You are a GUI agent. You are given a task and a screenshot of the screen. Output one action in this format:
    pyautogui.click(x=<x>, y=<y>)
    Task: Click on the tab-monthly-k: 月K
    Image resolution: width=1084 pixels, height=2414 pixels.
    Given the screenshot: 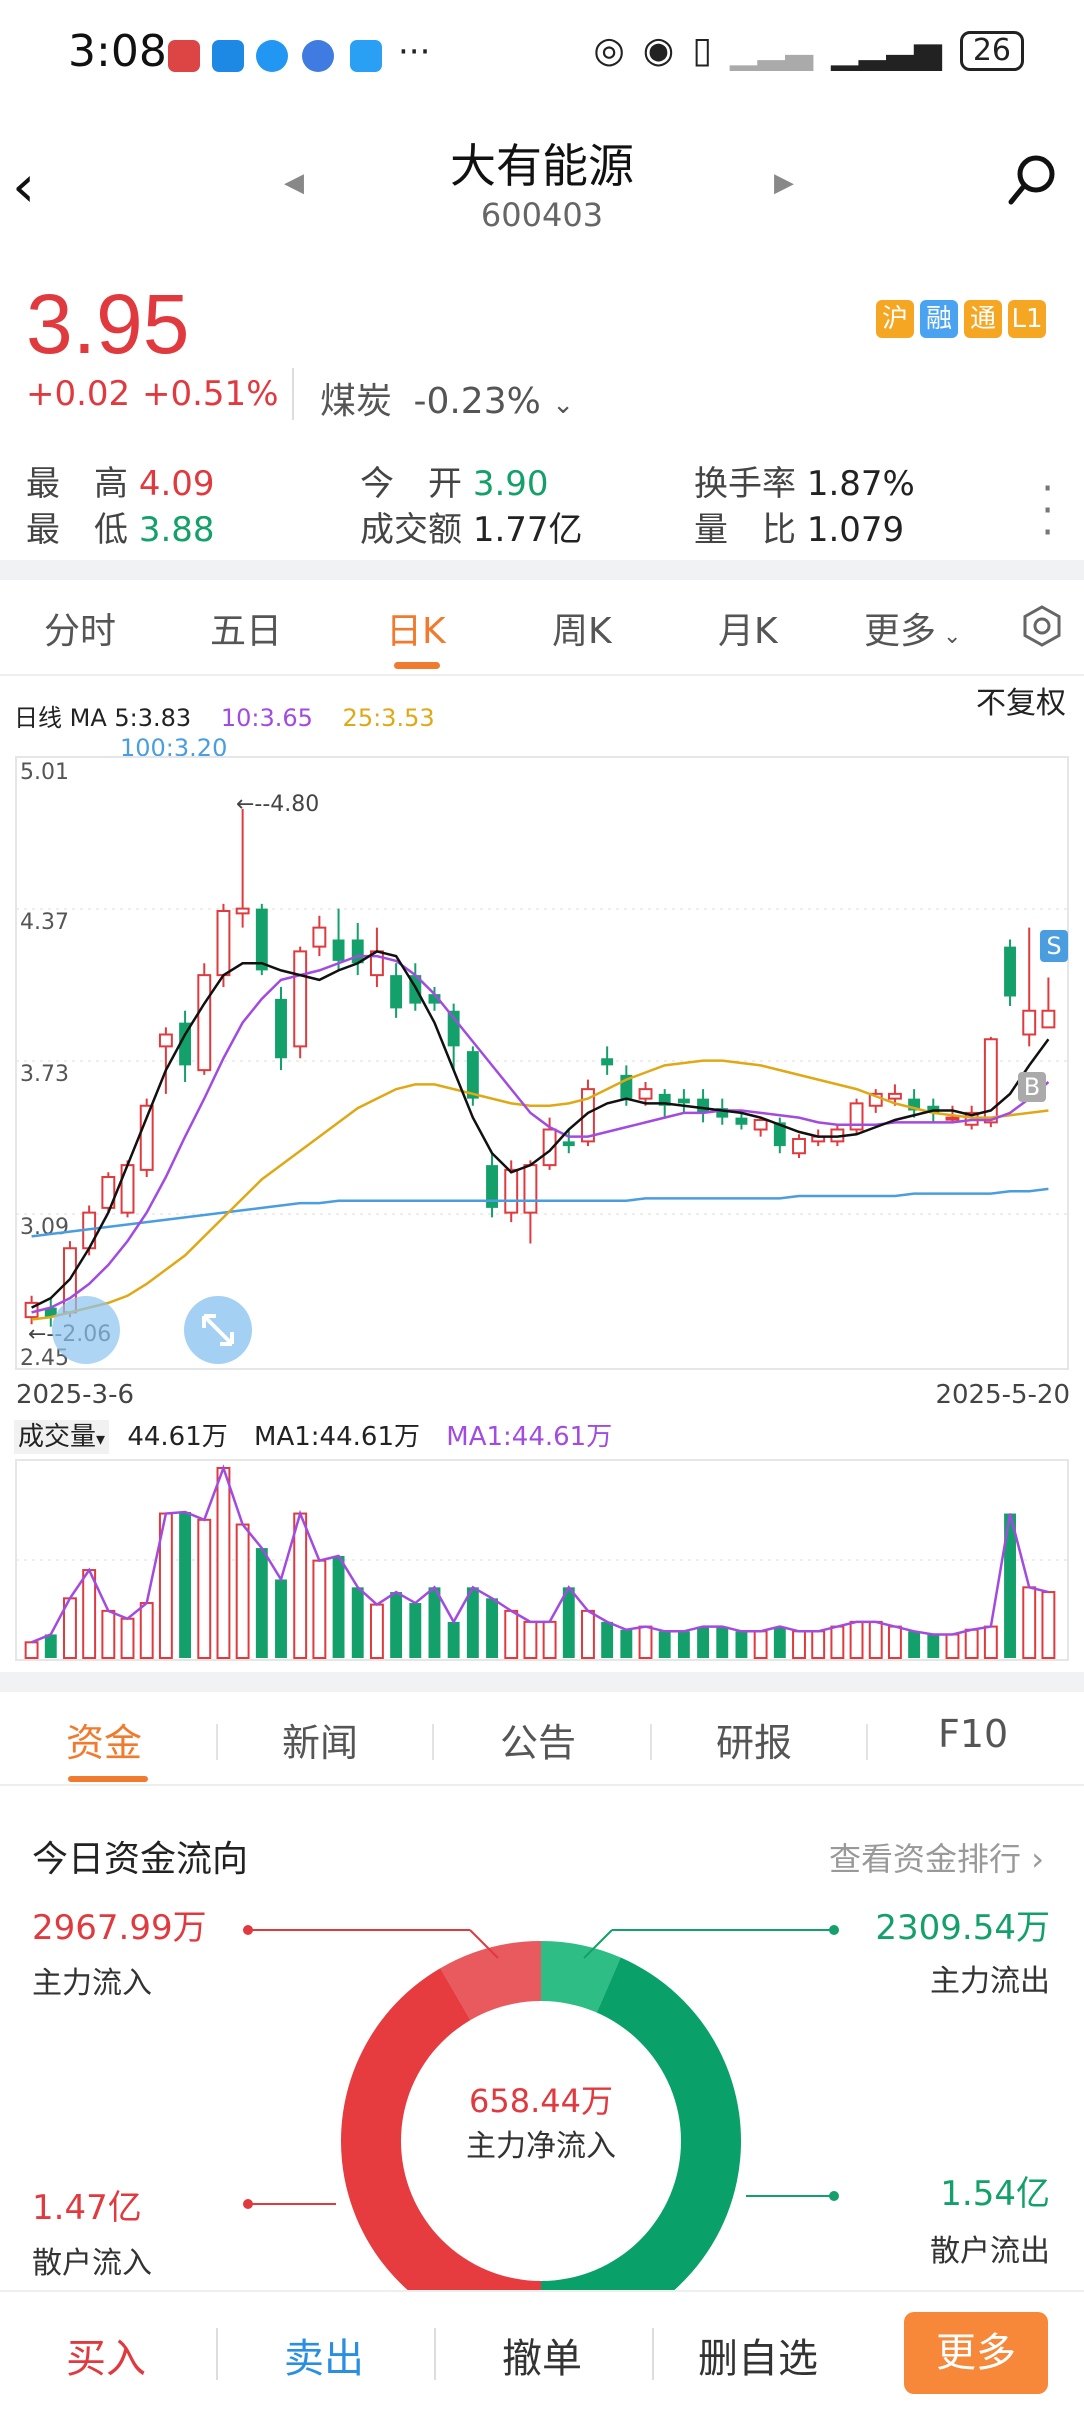 What is the action you would take?
    pyautogui.click(x=748, y=631)
    